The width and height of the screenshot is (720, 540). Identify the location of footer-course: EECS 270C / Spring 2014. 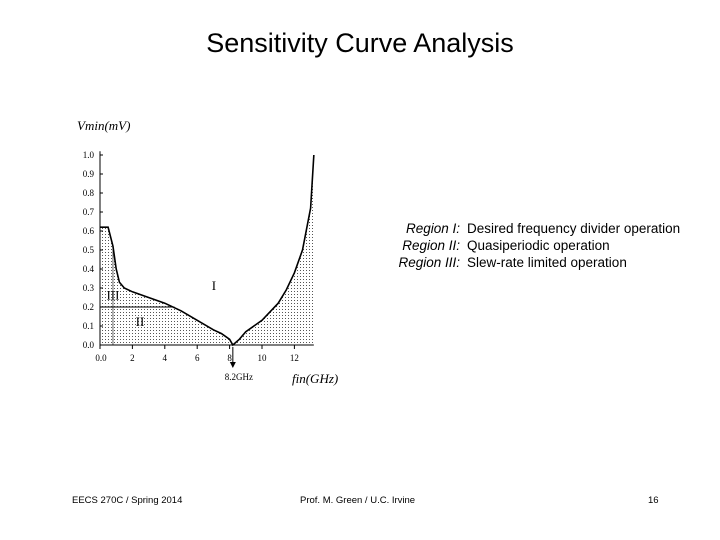
(127, 500).